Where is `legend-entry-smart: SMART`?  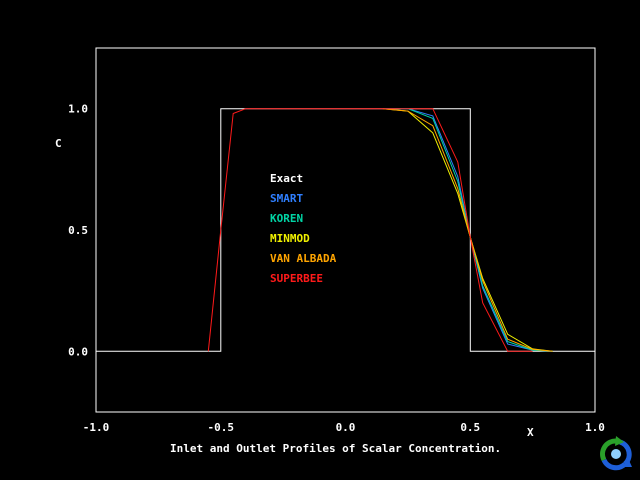 legend-entry-smart: SMART is located at coordinates (286, 198).